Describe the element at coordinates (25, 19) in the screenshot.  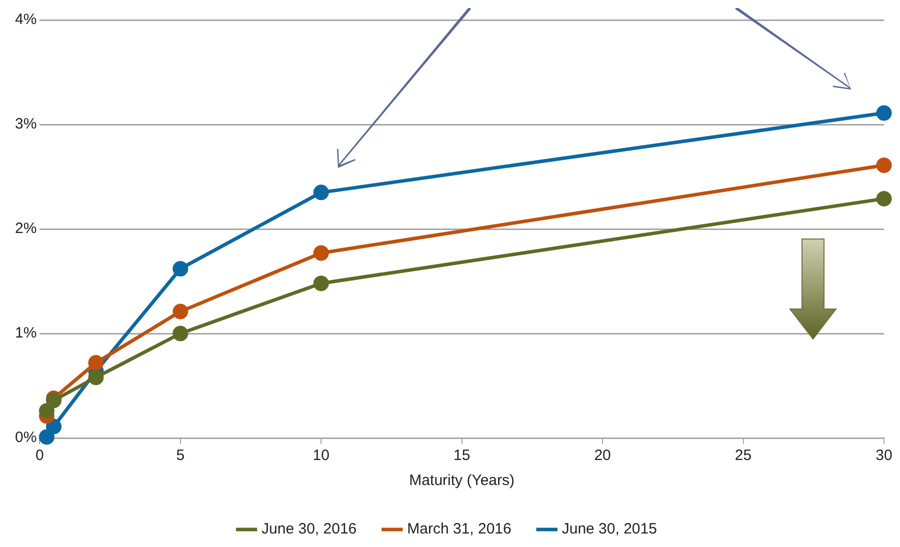
I see `y-tick-label: 4%` at that location.